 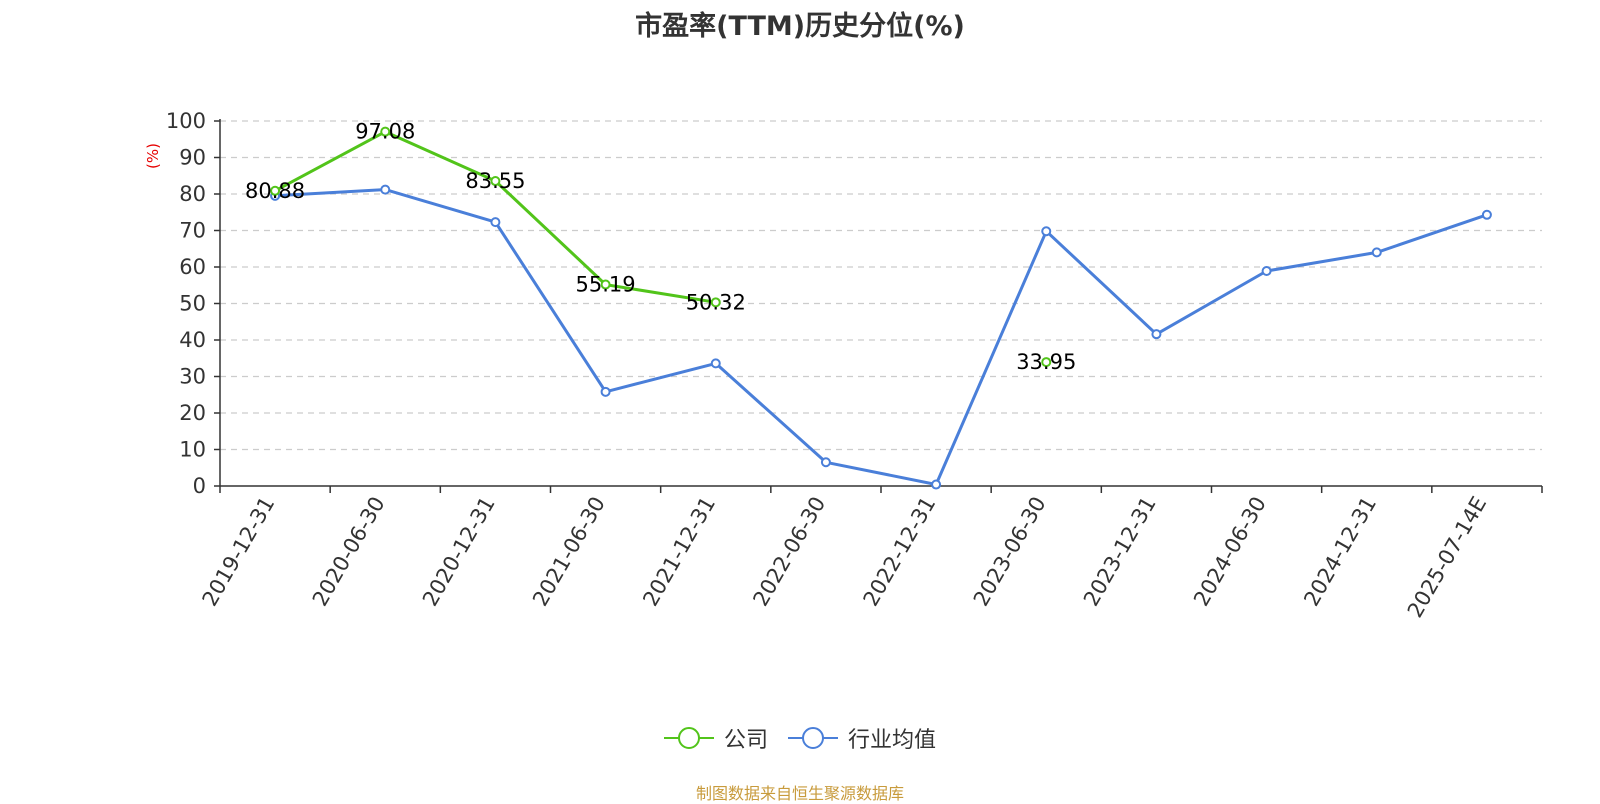 I want to click on y-tick-label: 10, so click(x=192, y=450).